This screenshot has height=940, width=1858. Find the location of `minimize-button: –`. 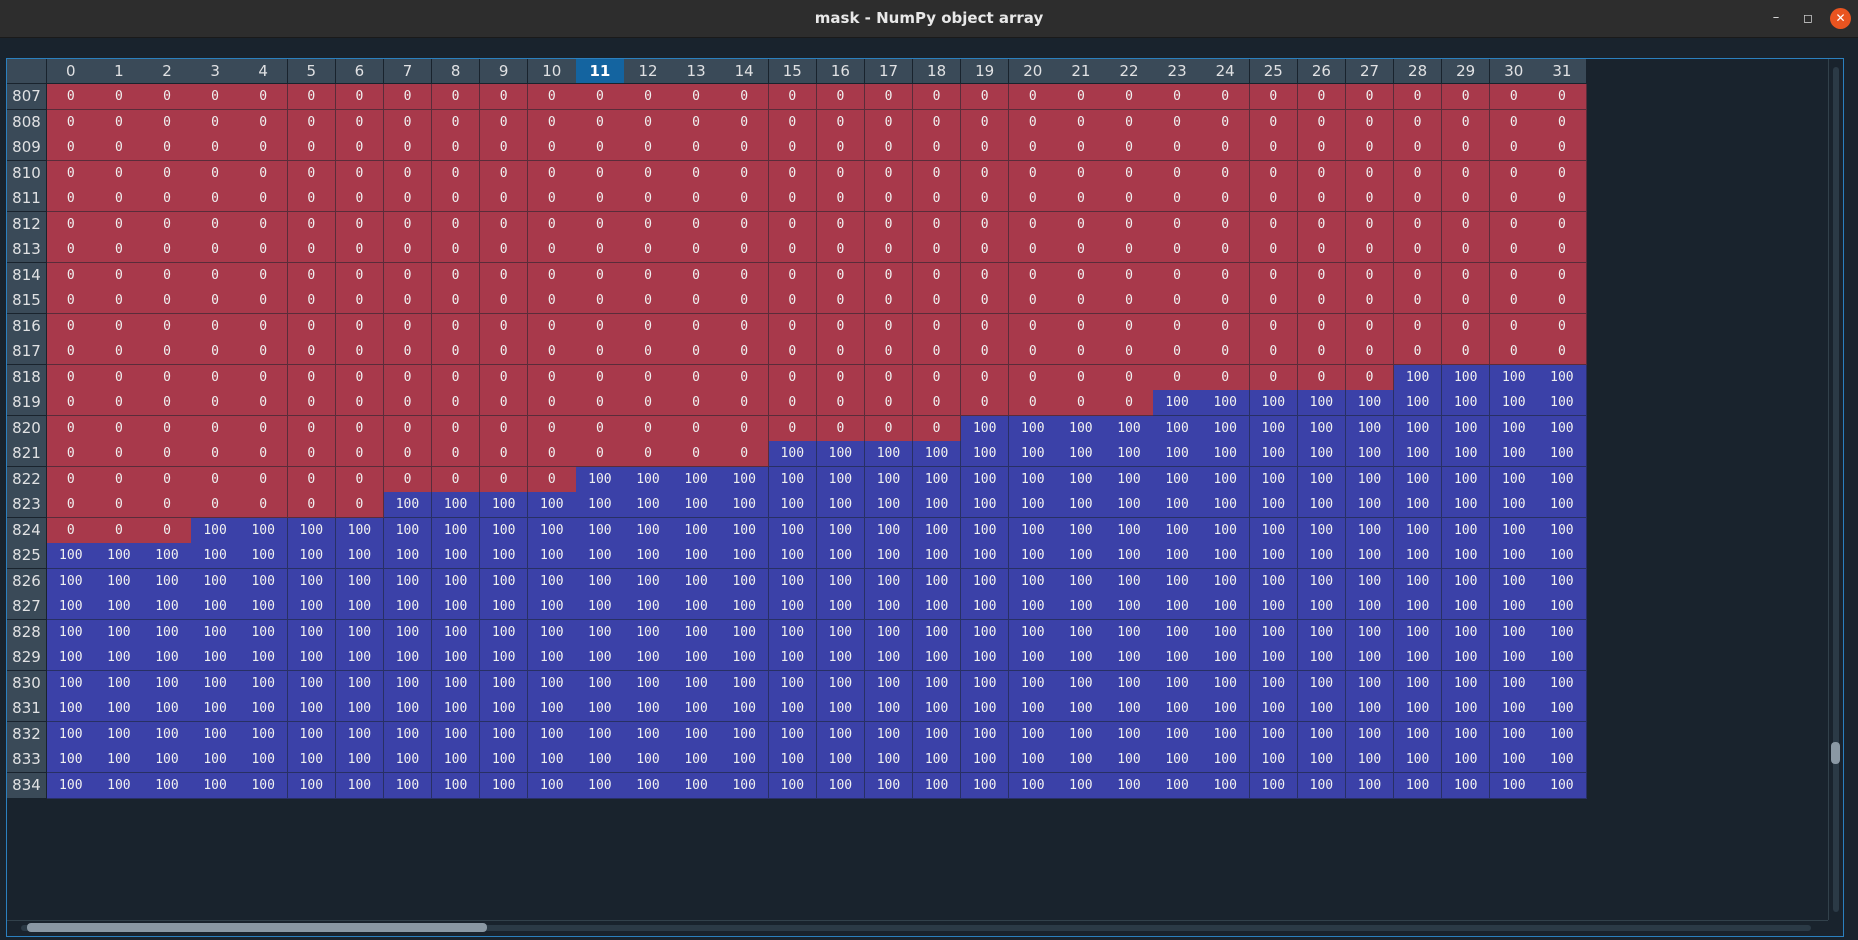

minimize-button: – is located at coordinates (1776, 17).